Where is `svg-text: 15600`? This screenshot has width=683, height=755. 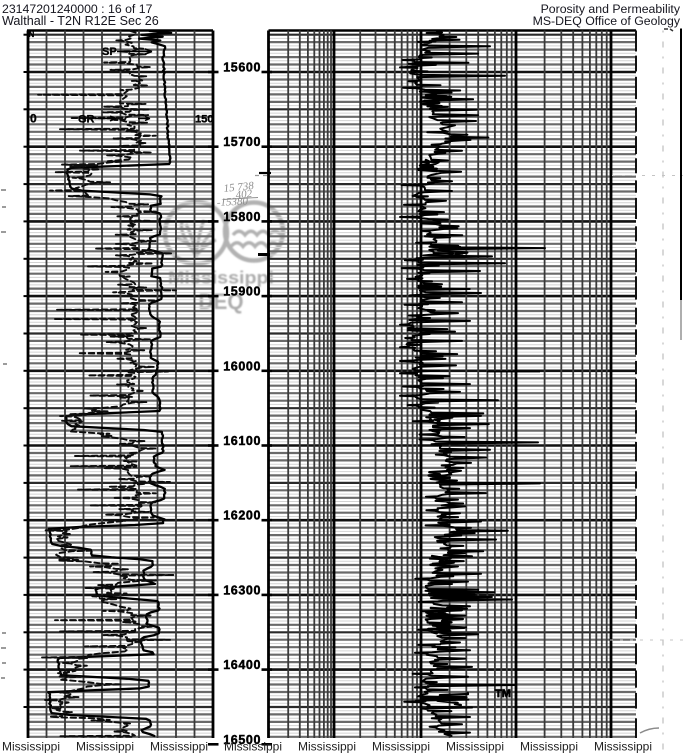 svg-text: 15600 is located at coordinates (242, 68).